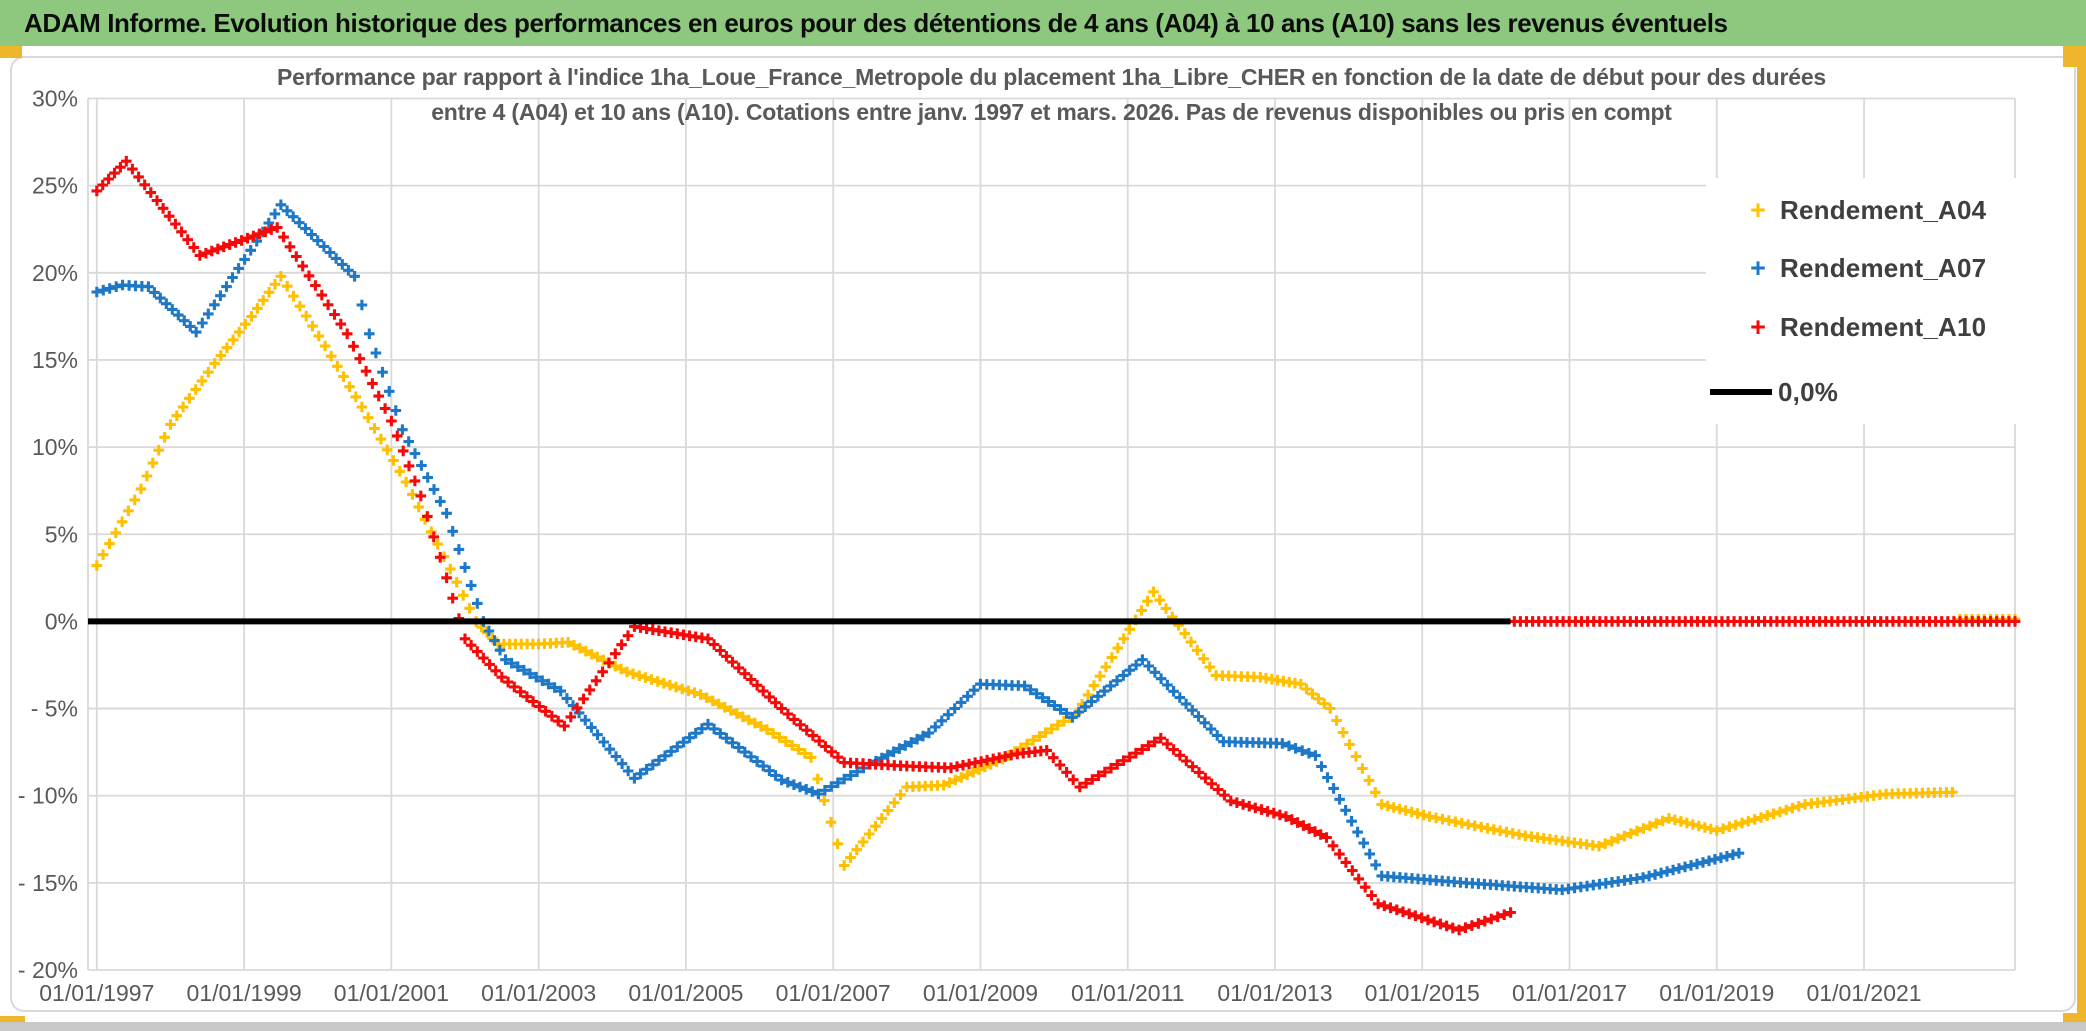 This screenshot has width=2086, height=1031. What do you see at coordinates (1883, 326) in the screenshot?
I see `legend-label: Rendement_A10` at bounding box center [1883, 326].